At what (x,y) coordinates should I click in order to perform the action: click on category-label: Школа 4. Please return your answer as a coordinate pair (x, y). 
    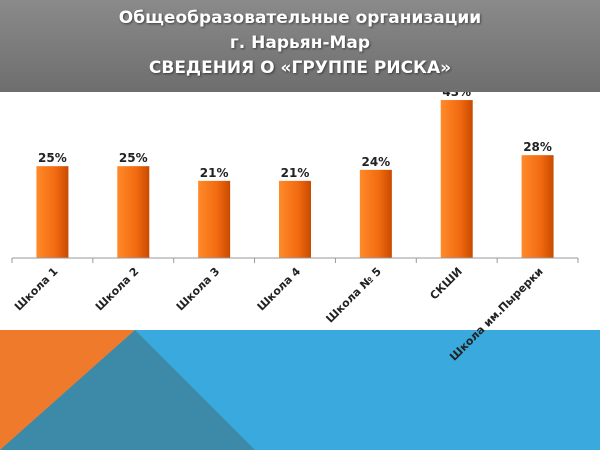
    Looking at the image, I should click on (279, 289).